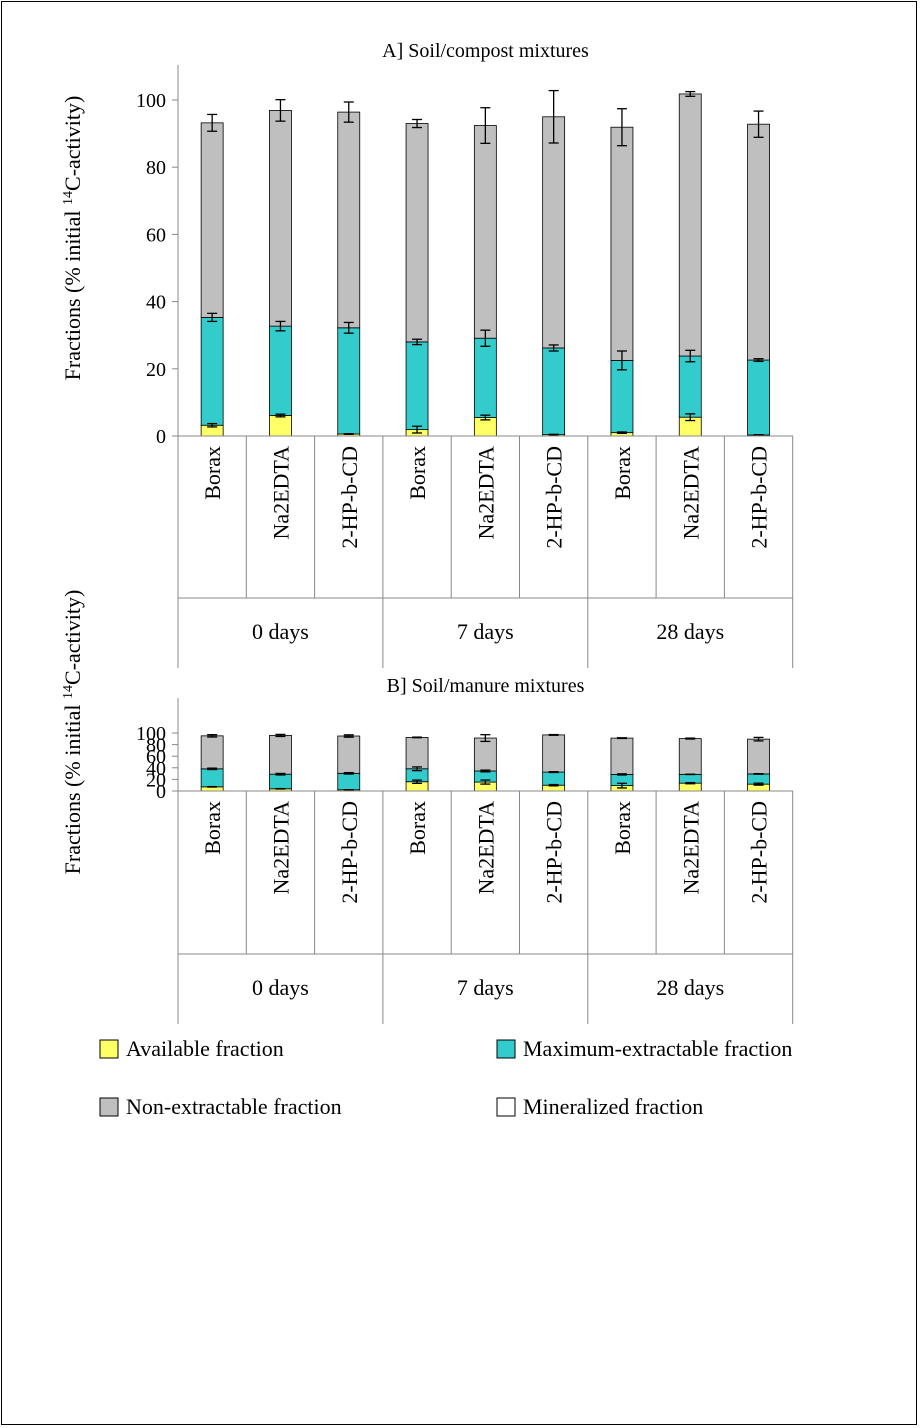 This screenshot has width=920, height=1428. Describe the element at coordinates (280, 426) in the screenshot. I see `bar-segment-available-fraction` at that location.